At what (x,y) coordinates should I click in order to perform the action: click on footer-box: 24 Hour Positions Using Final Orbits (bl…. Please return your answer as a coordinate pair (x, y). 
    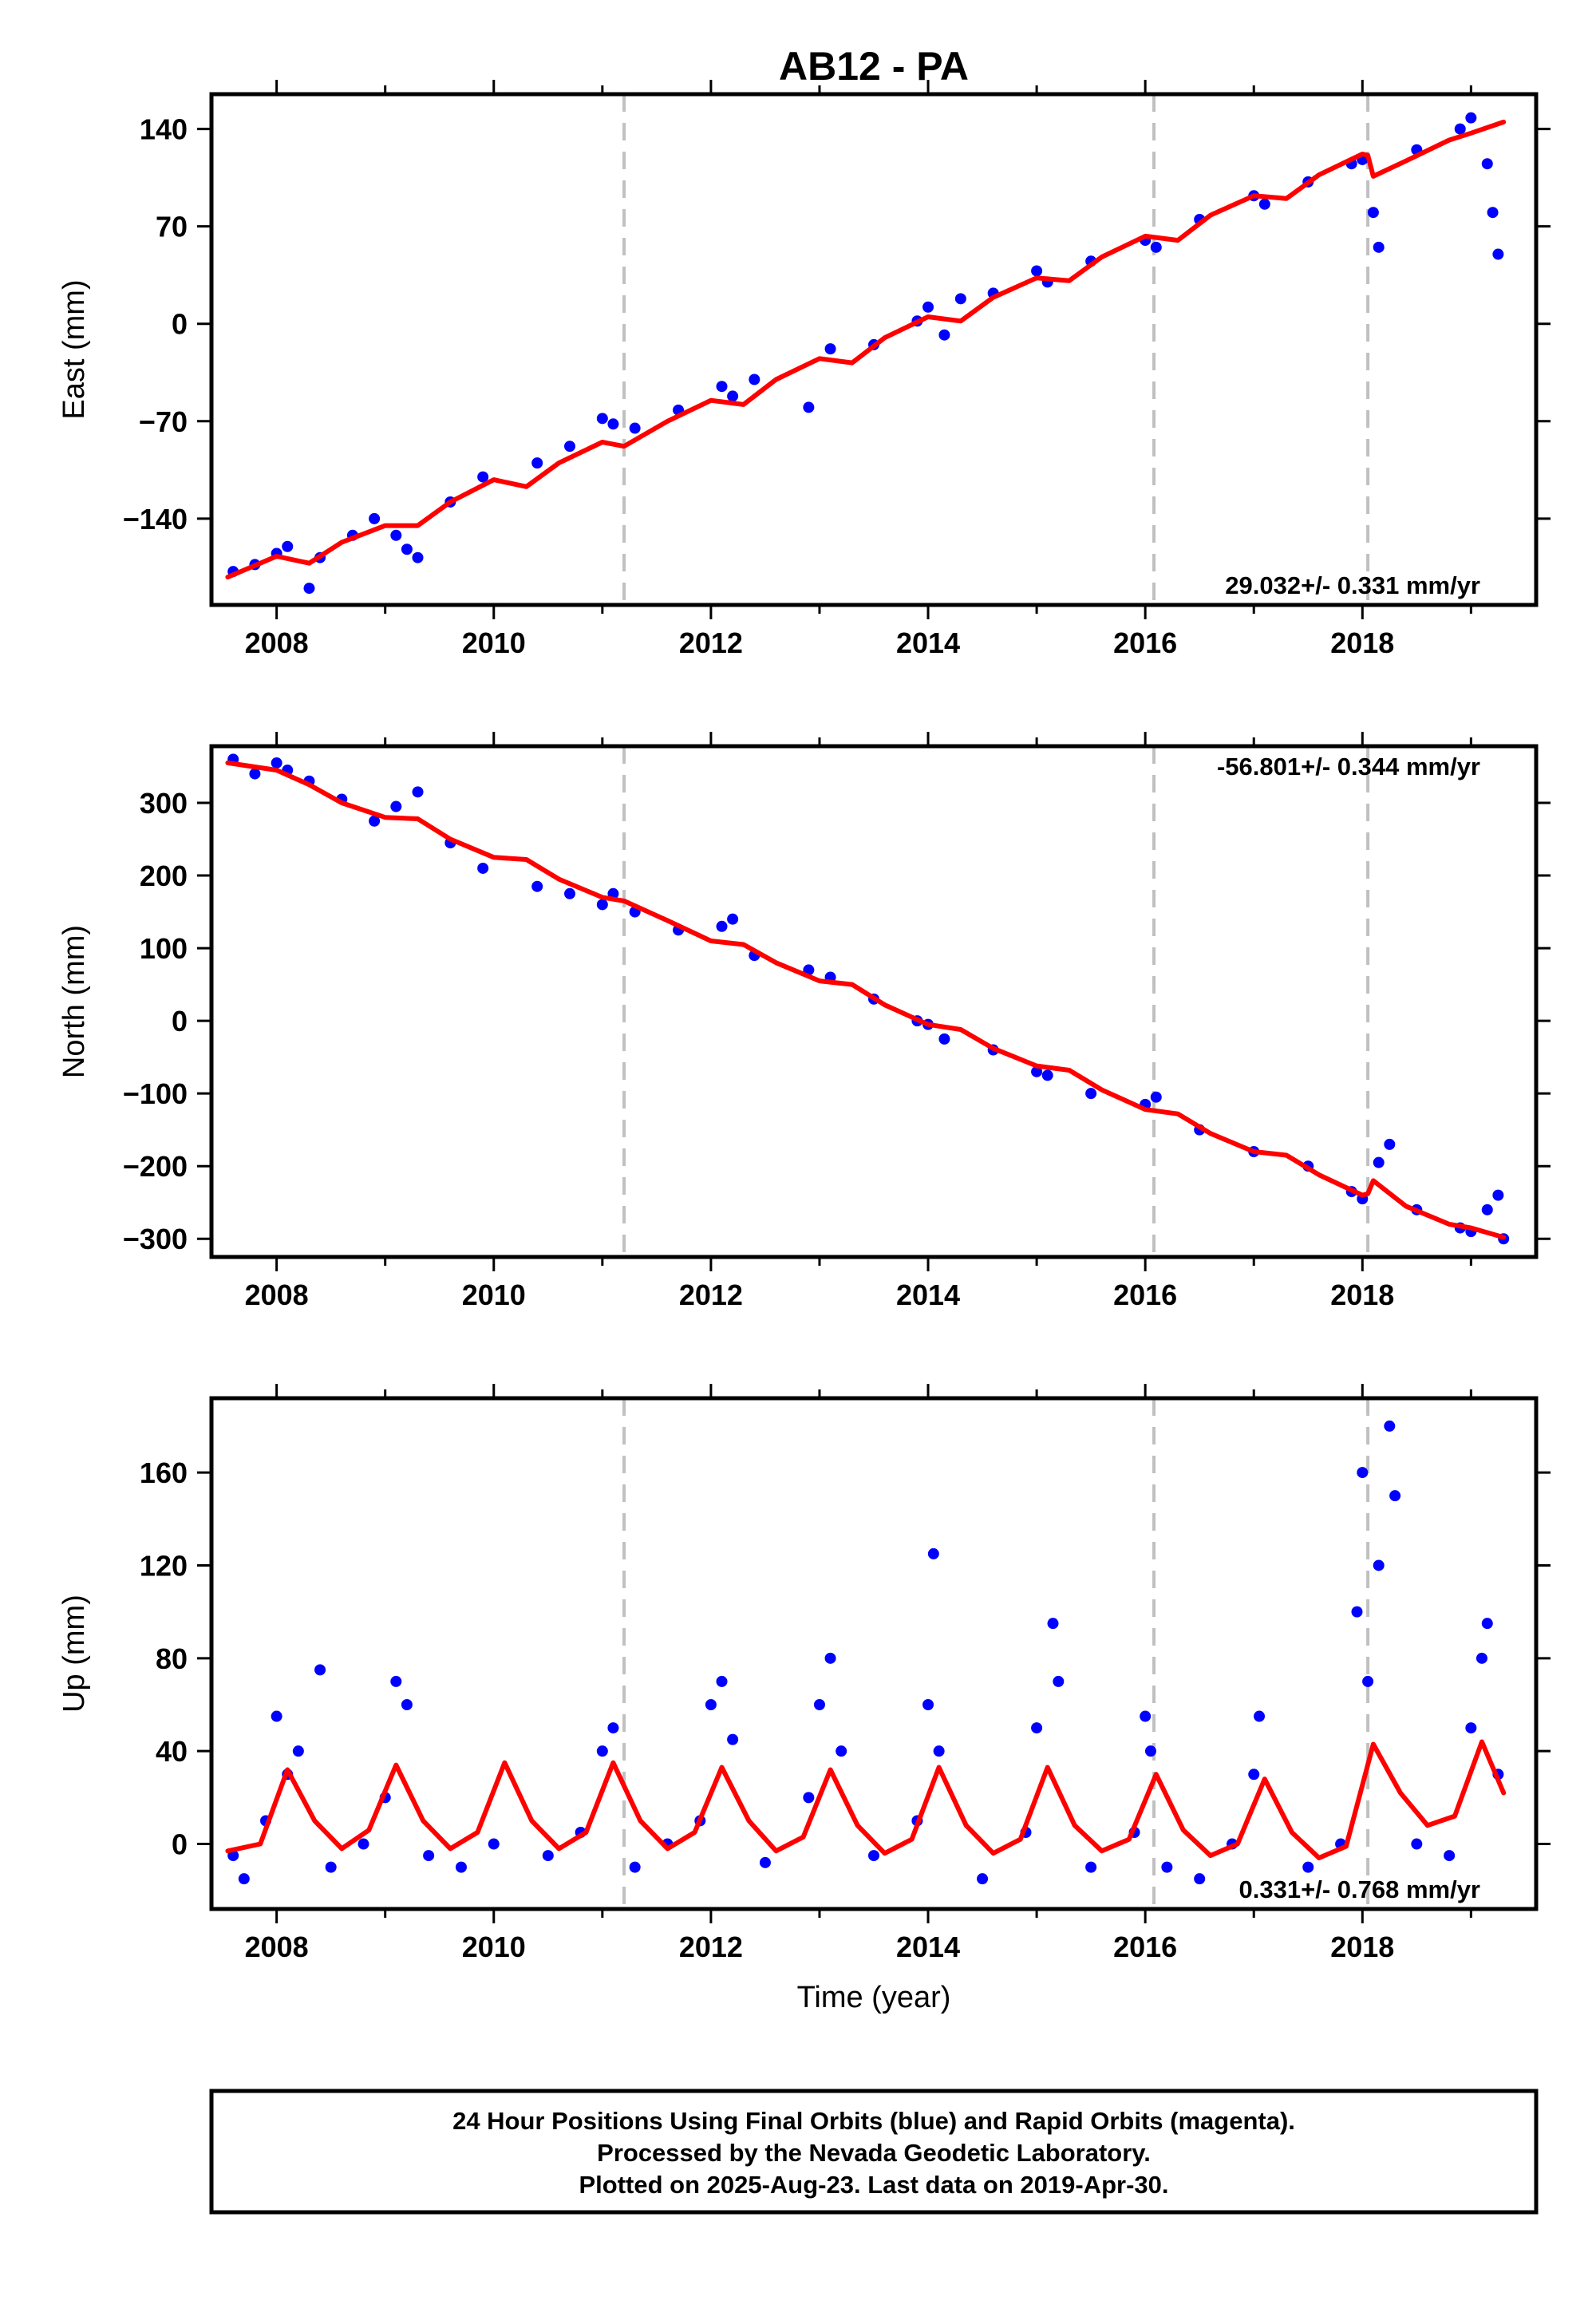
    Looking at the image, I should click on (874, 2152).